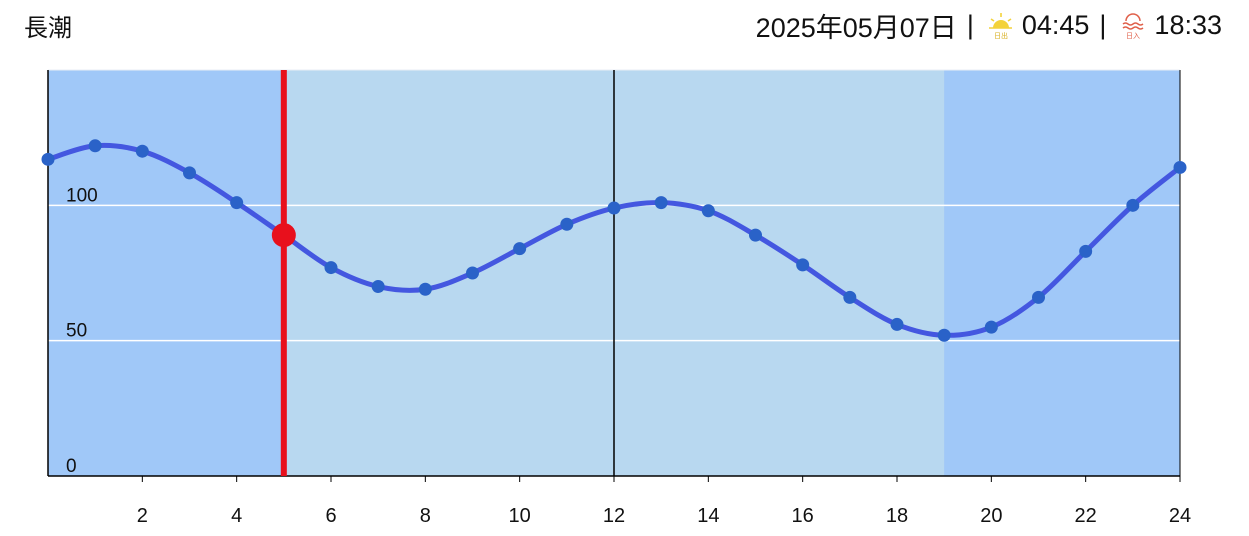  Describe the element at coordinates (1055, 25) in the screenshot. I see `sunrise-time: 04:45` at that location.